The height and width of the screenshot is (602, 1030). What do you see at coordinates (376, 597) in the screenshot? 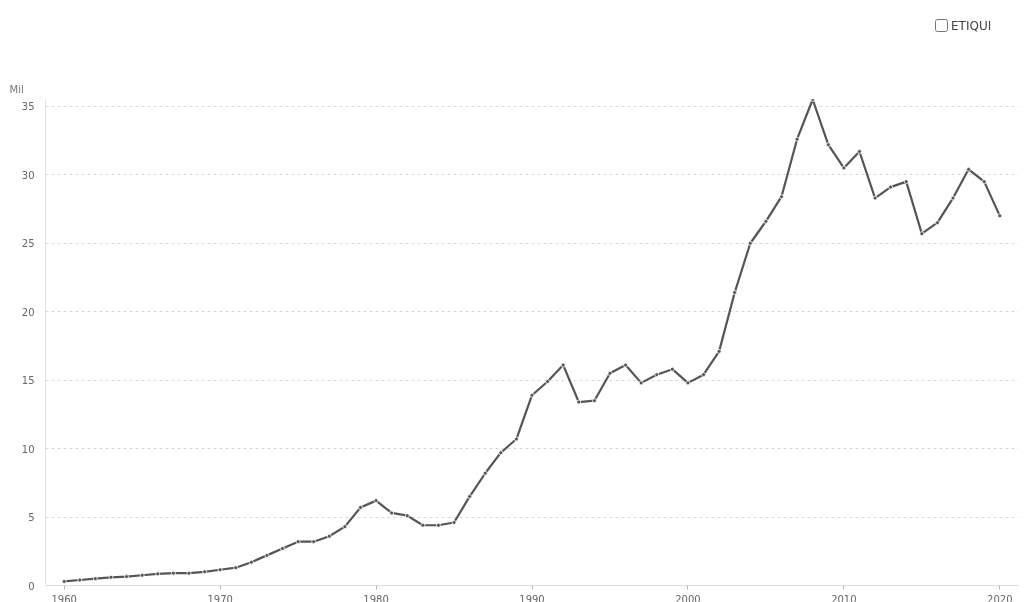
I see `x-tick-label: 1980` at bounding box center [376, 597].